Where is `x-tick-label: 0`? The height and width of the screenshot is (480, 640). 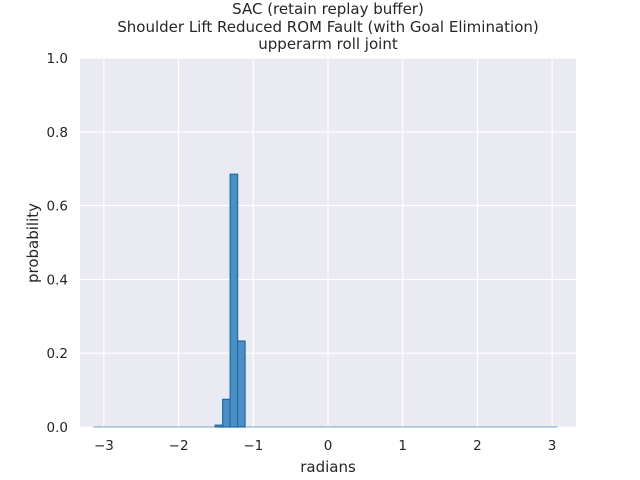 x-tick-label: 0 is located at coordinates (328, 446).